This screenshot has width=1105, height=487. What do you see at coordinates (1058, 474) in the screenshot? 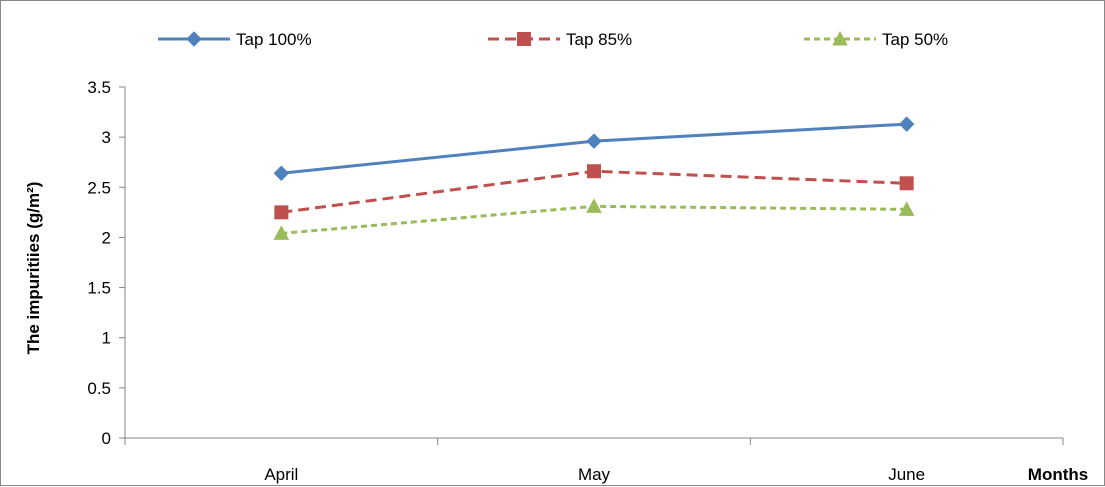
I see `x-axis-title: Months` at bounding box center [1058, 474].